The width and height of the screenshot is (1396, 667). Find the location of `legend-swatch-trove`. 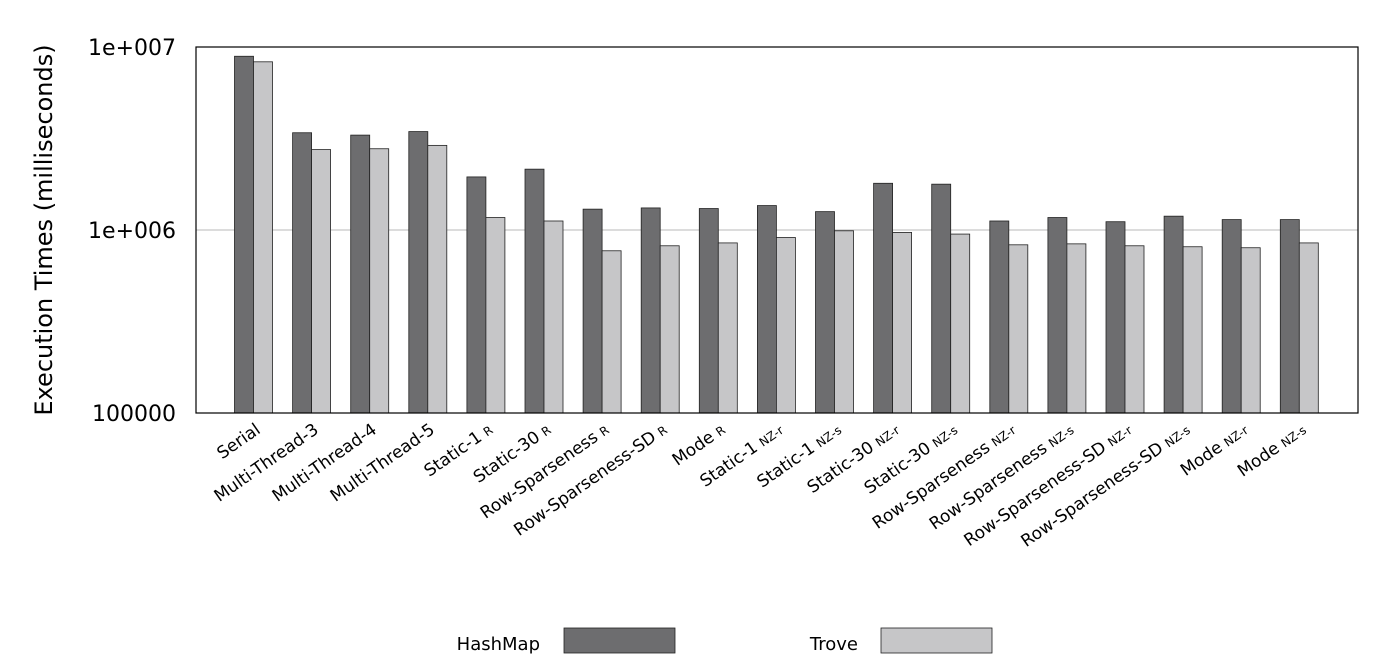

legend-swatch-trove is located at coordinates (936, 640).